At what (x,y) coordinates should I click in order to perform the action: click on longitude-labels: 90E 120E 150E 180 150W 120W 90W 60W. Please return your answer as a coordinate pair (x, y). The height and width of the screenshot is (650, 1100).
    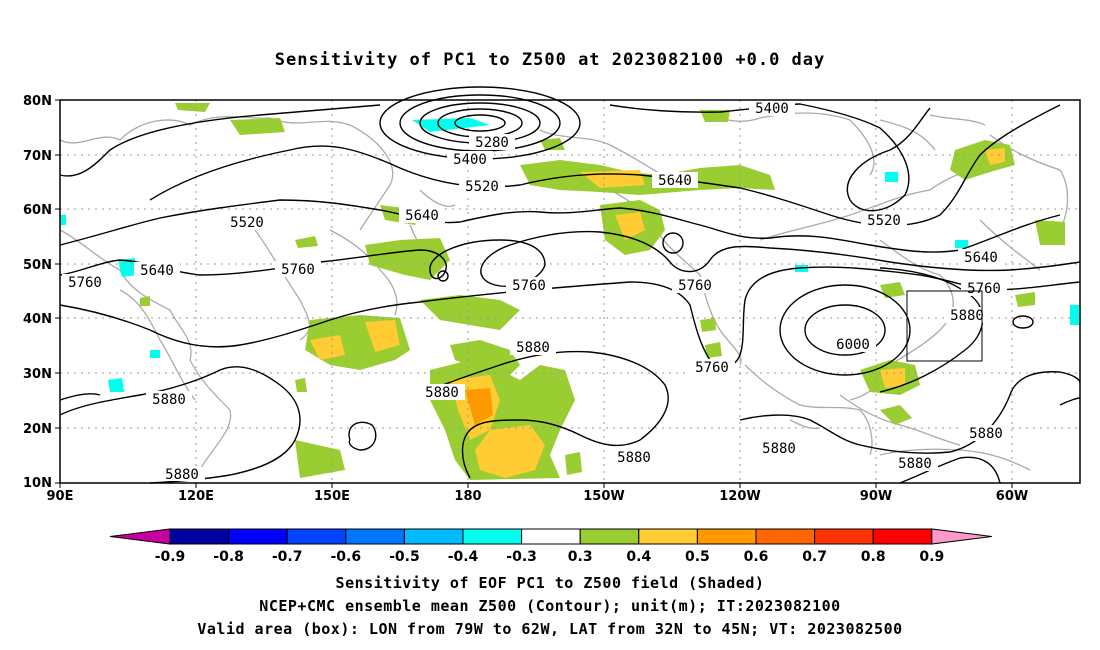
    Looking at the image, I should click on (538, 496).